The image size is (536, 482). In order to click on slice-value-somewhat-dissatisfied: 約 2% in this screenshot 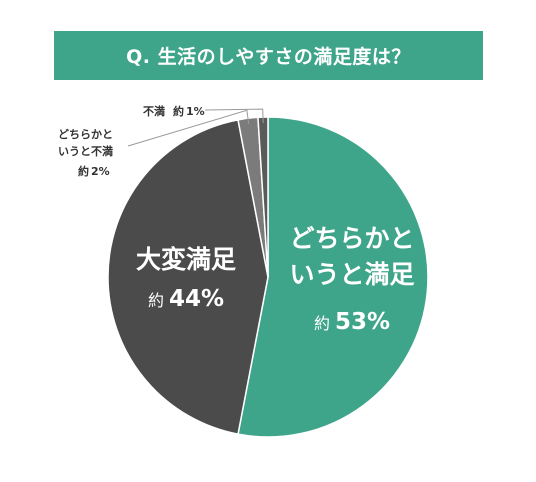, I will do `click(94, 171)`.